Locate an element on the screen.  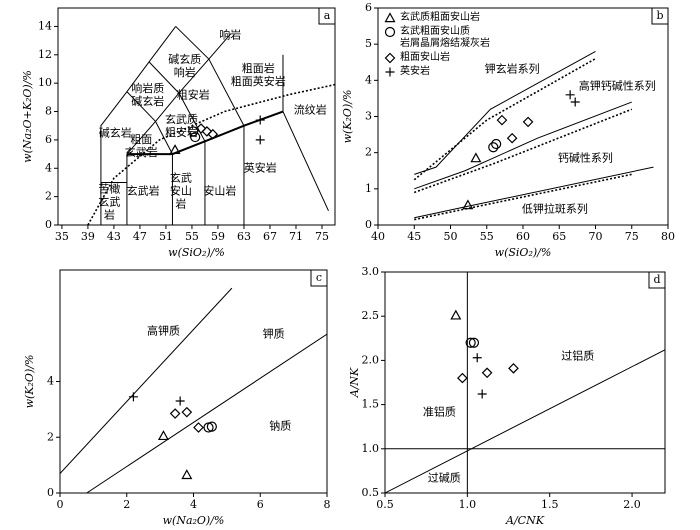
field-label: 高钾质 is located at coordinates (163, 331).